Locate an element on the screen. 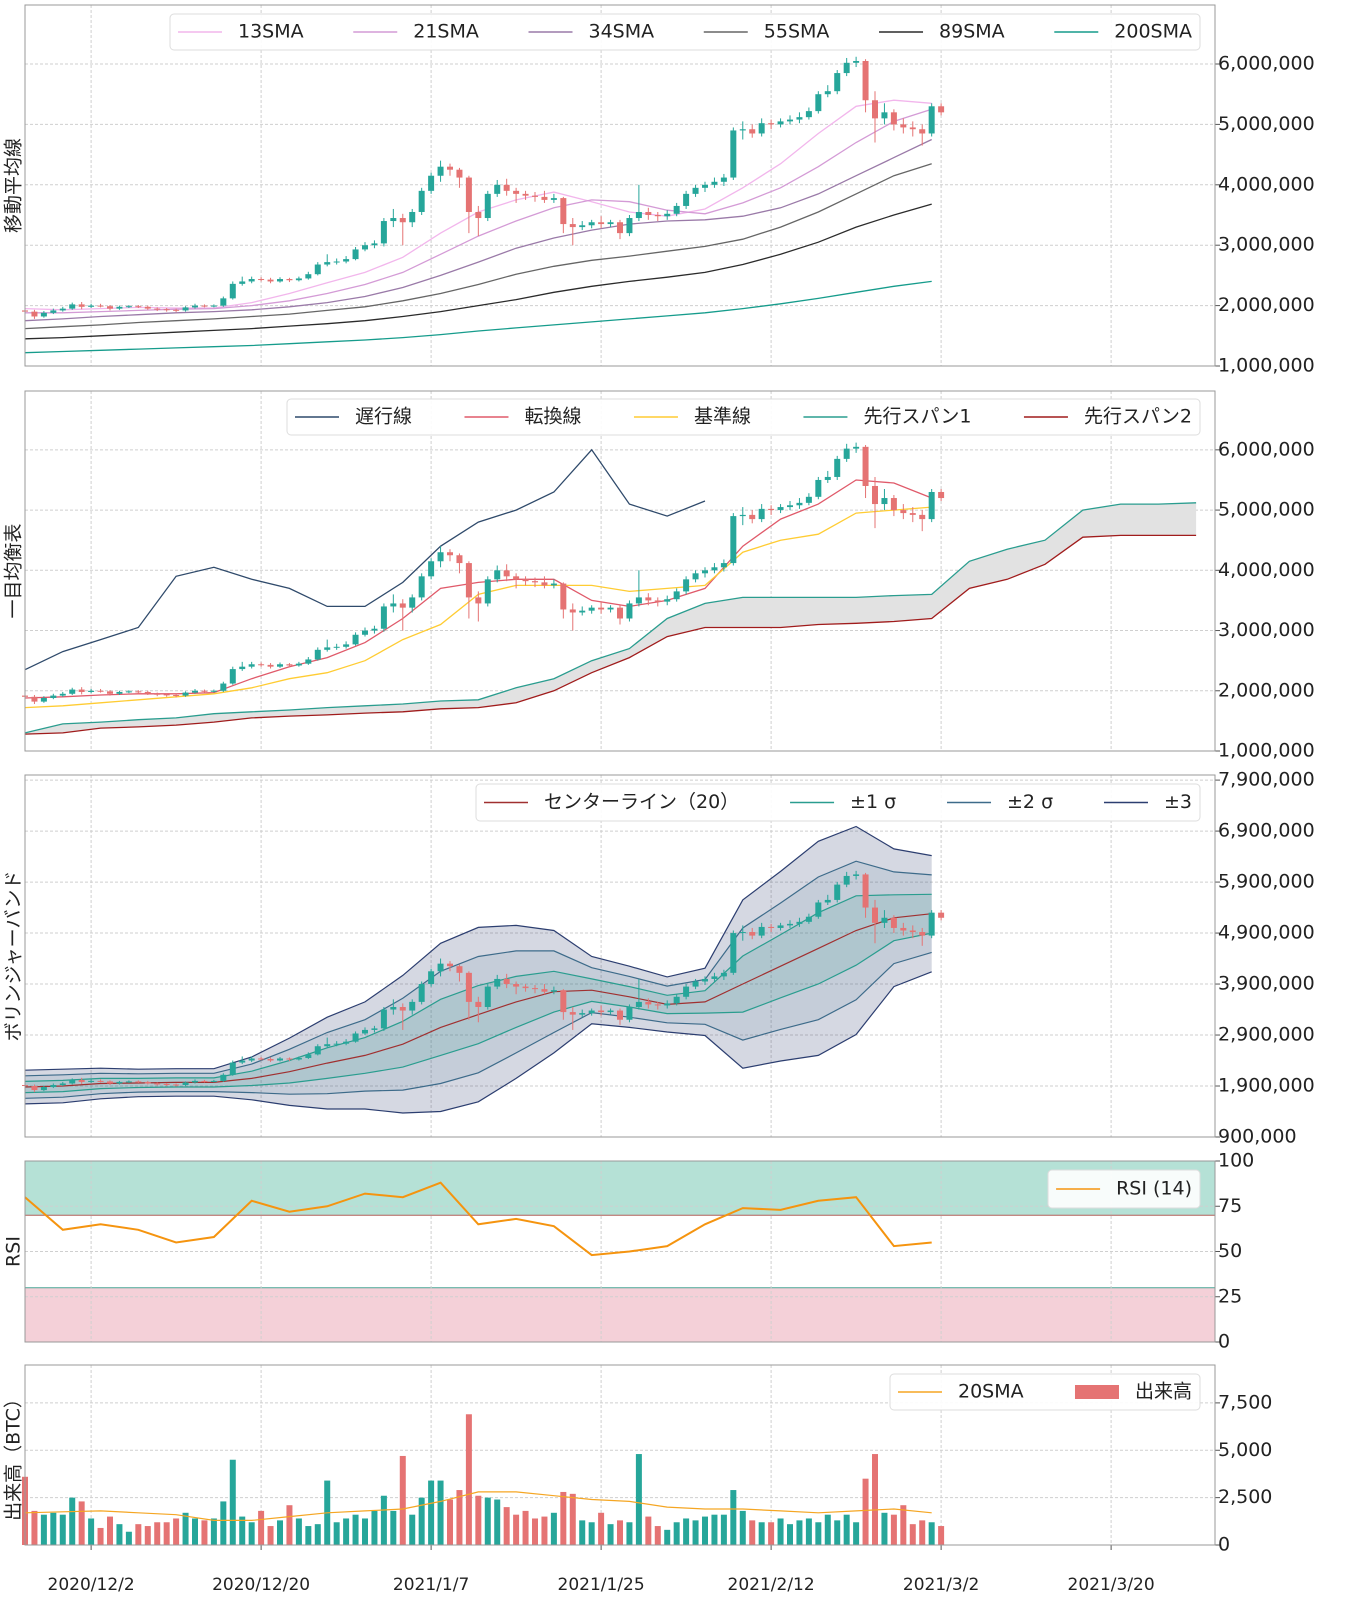 This screenshot has width=1352, height=1604. rsi-line is located at coordinates (478, 1219).